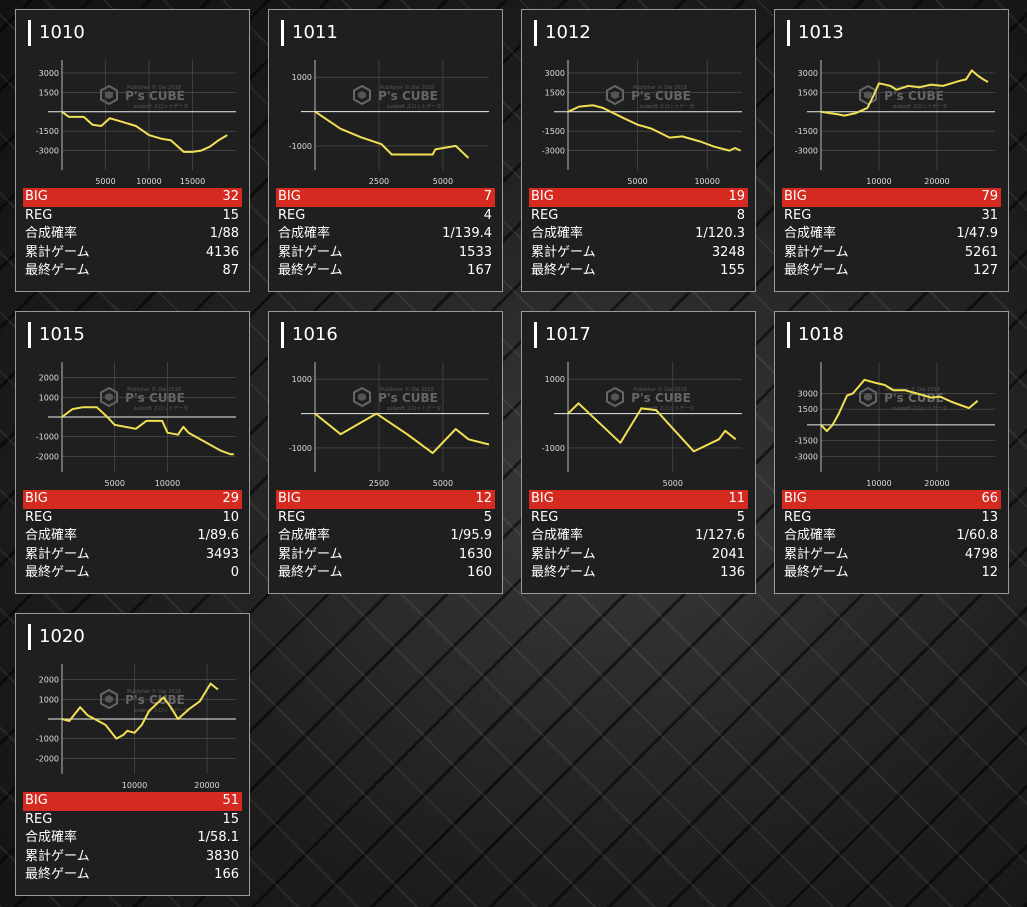  I want to click on machine-number: 1015, so click(56, 335).